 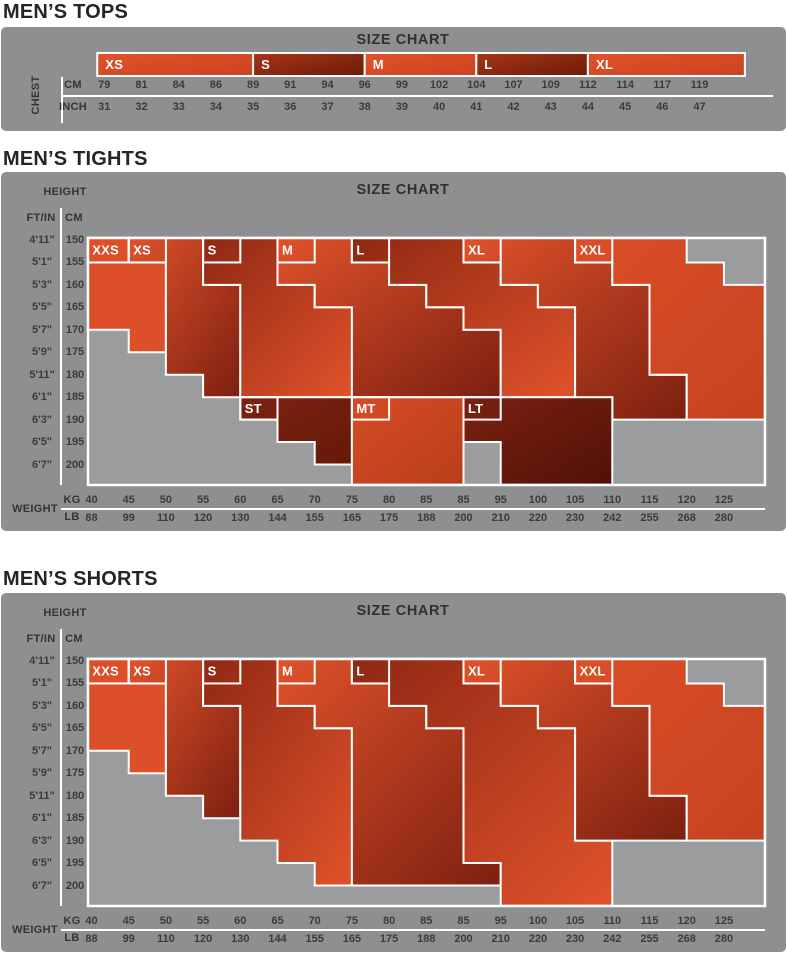 I want to click on chest-inch-value: 35, so click(x=253, y=107).